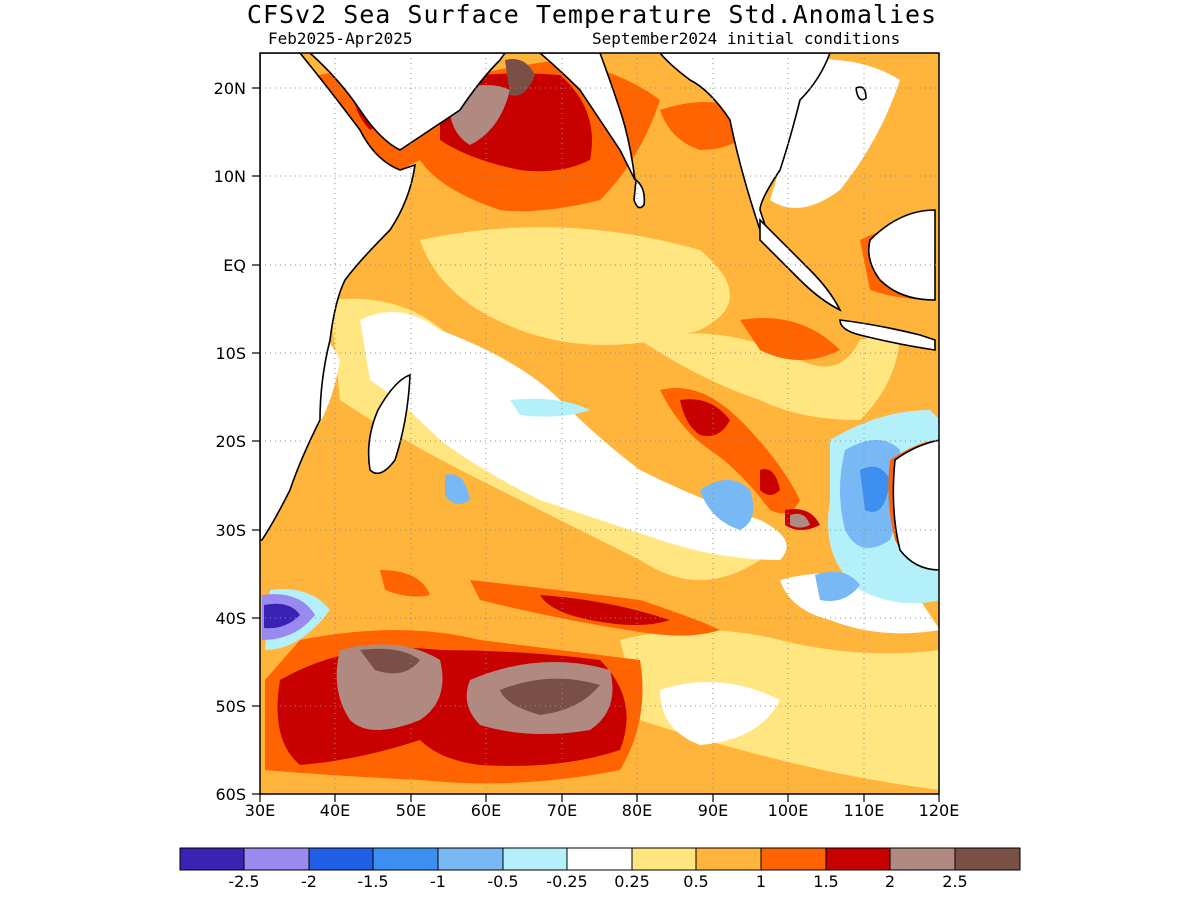 The width and height of the screenshot is (1200, 900). What do you see at coordinates (826, 881) in the screenshot?
I see `colorbar-label: 1.5` at bounding box center [826, 881].